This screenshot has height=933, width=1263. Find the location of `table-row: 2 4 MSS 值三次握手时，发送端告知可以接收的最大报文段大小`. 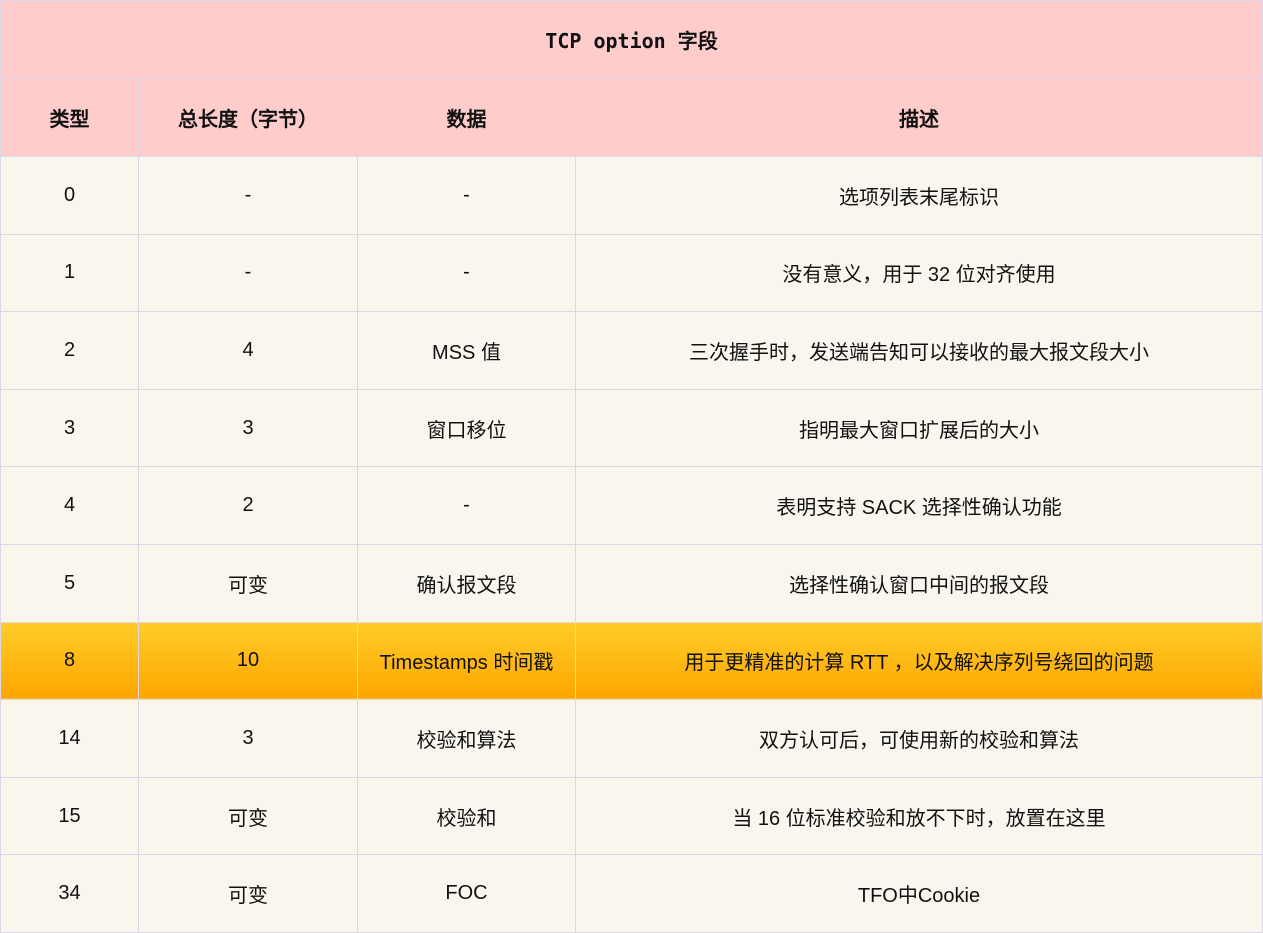

table-row: 2 4 MSS 值三次握手时，发送端告知可以接收的最大报文段大小 is located at coordinates (631, 350).